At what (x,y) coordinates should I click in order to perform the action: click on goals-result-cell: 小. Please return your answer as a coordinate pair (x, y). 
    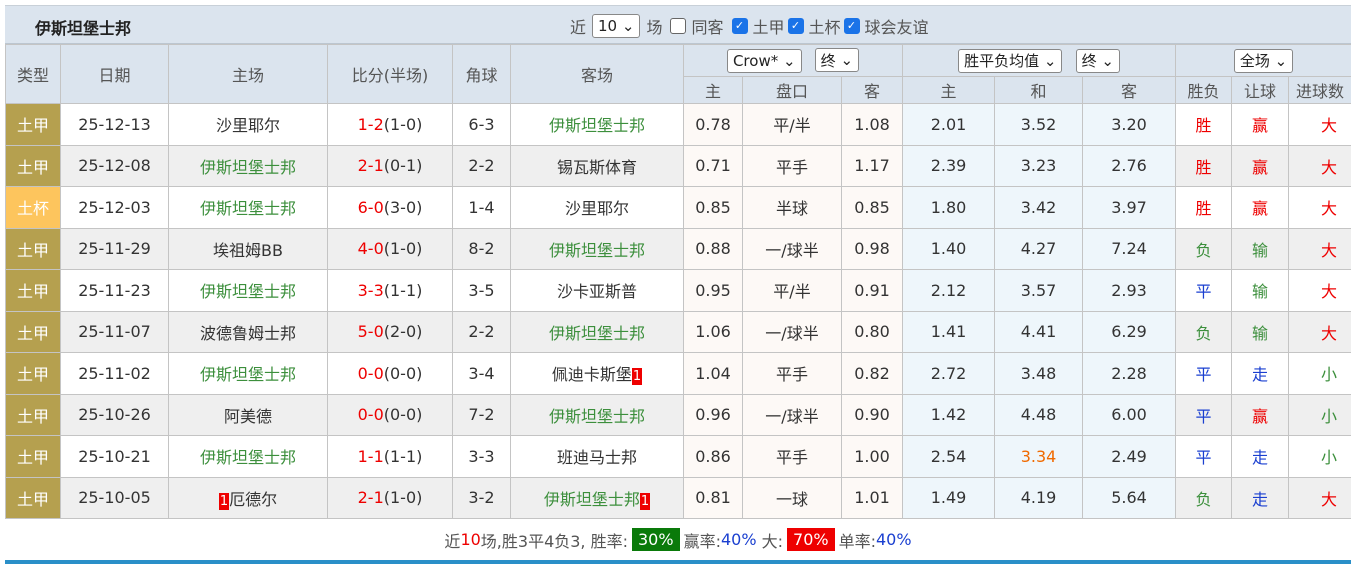
    Looking at the image, I should click on (1320, 457).